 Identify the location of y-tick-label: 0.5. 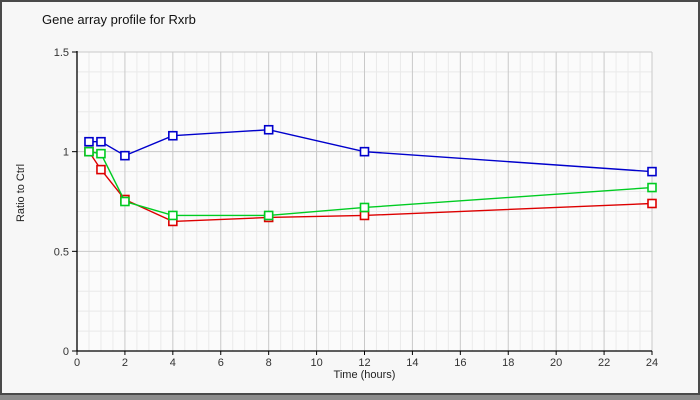
(61, 252).